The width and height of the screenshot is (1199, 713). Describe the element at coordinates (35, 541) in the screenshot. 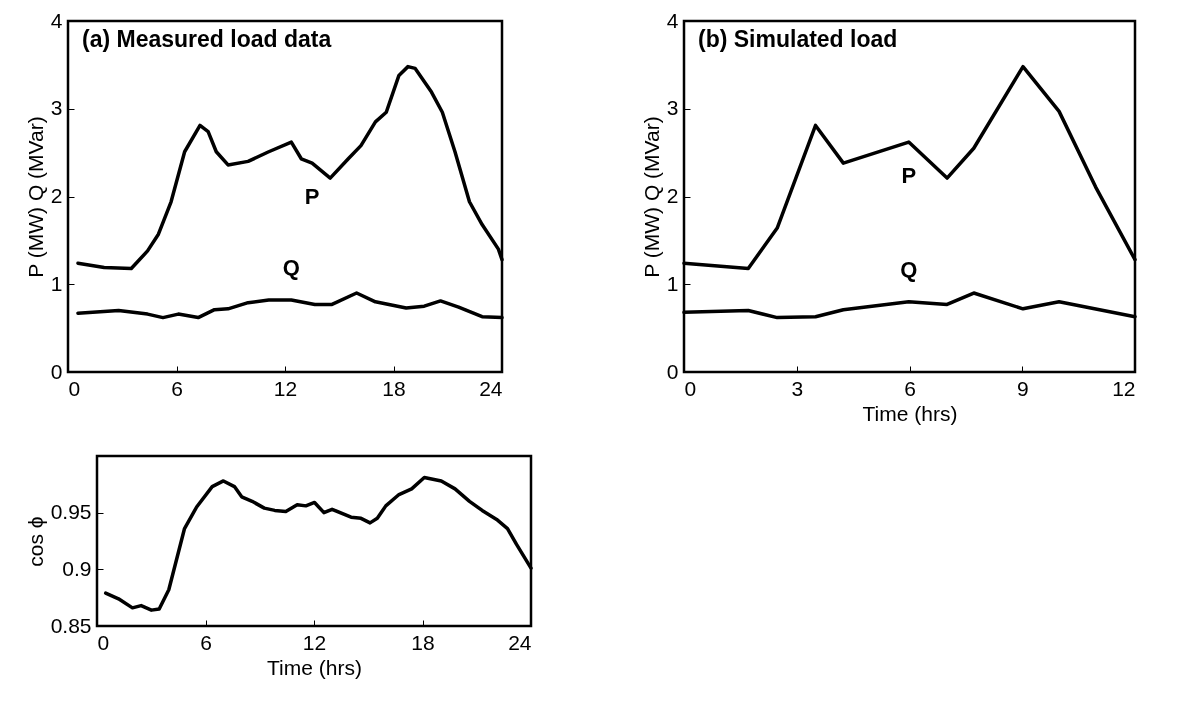

I see `y-axis-title: cos ϕ` at that location.